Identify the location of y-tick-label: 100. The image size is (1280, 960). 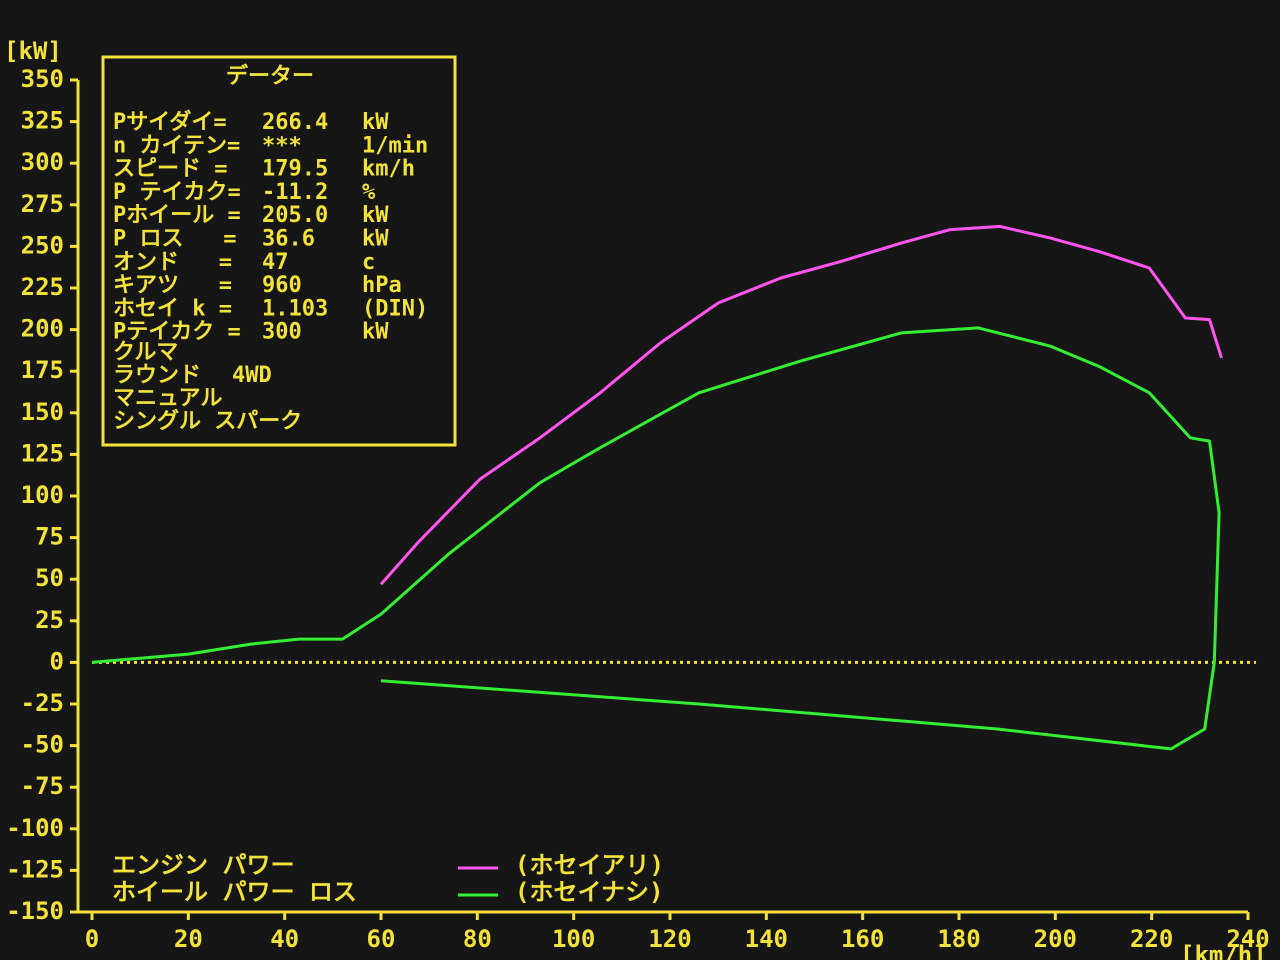
(42, 495).